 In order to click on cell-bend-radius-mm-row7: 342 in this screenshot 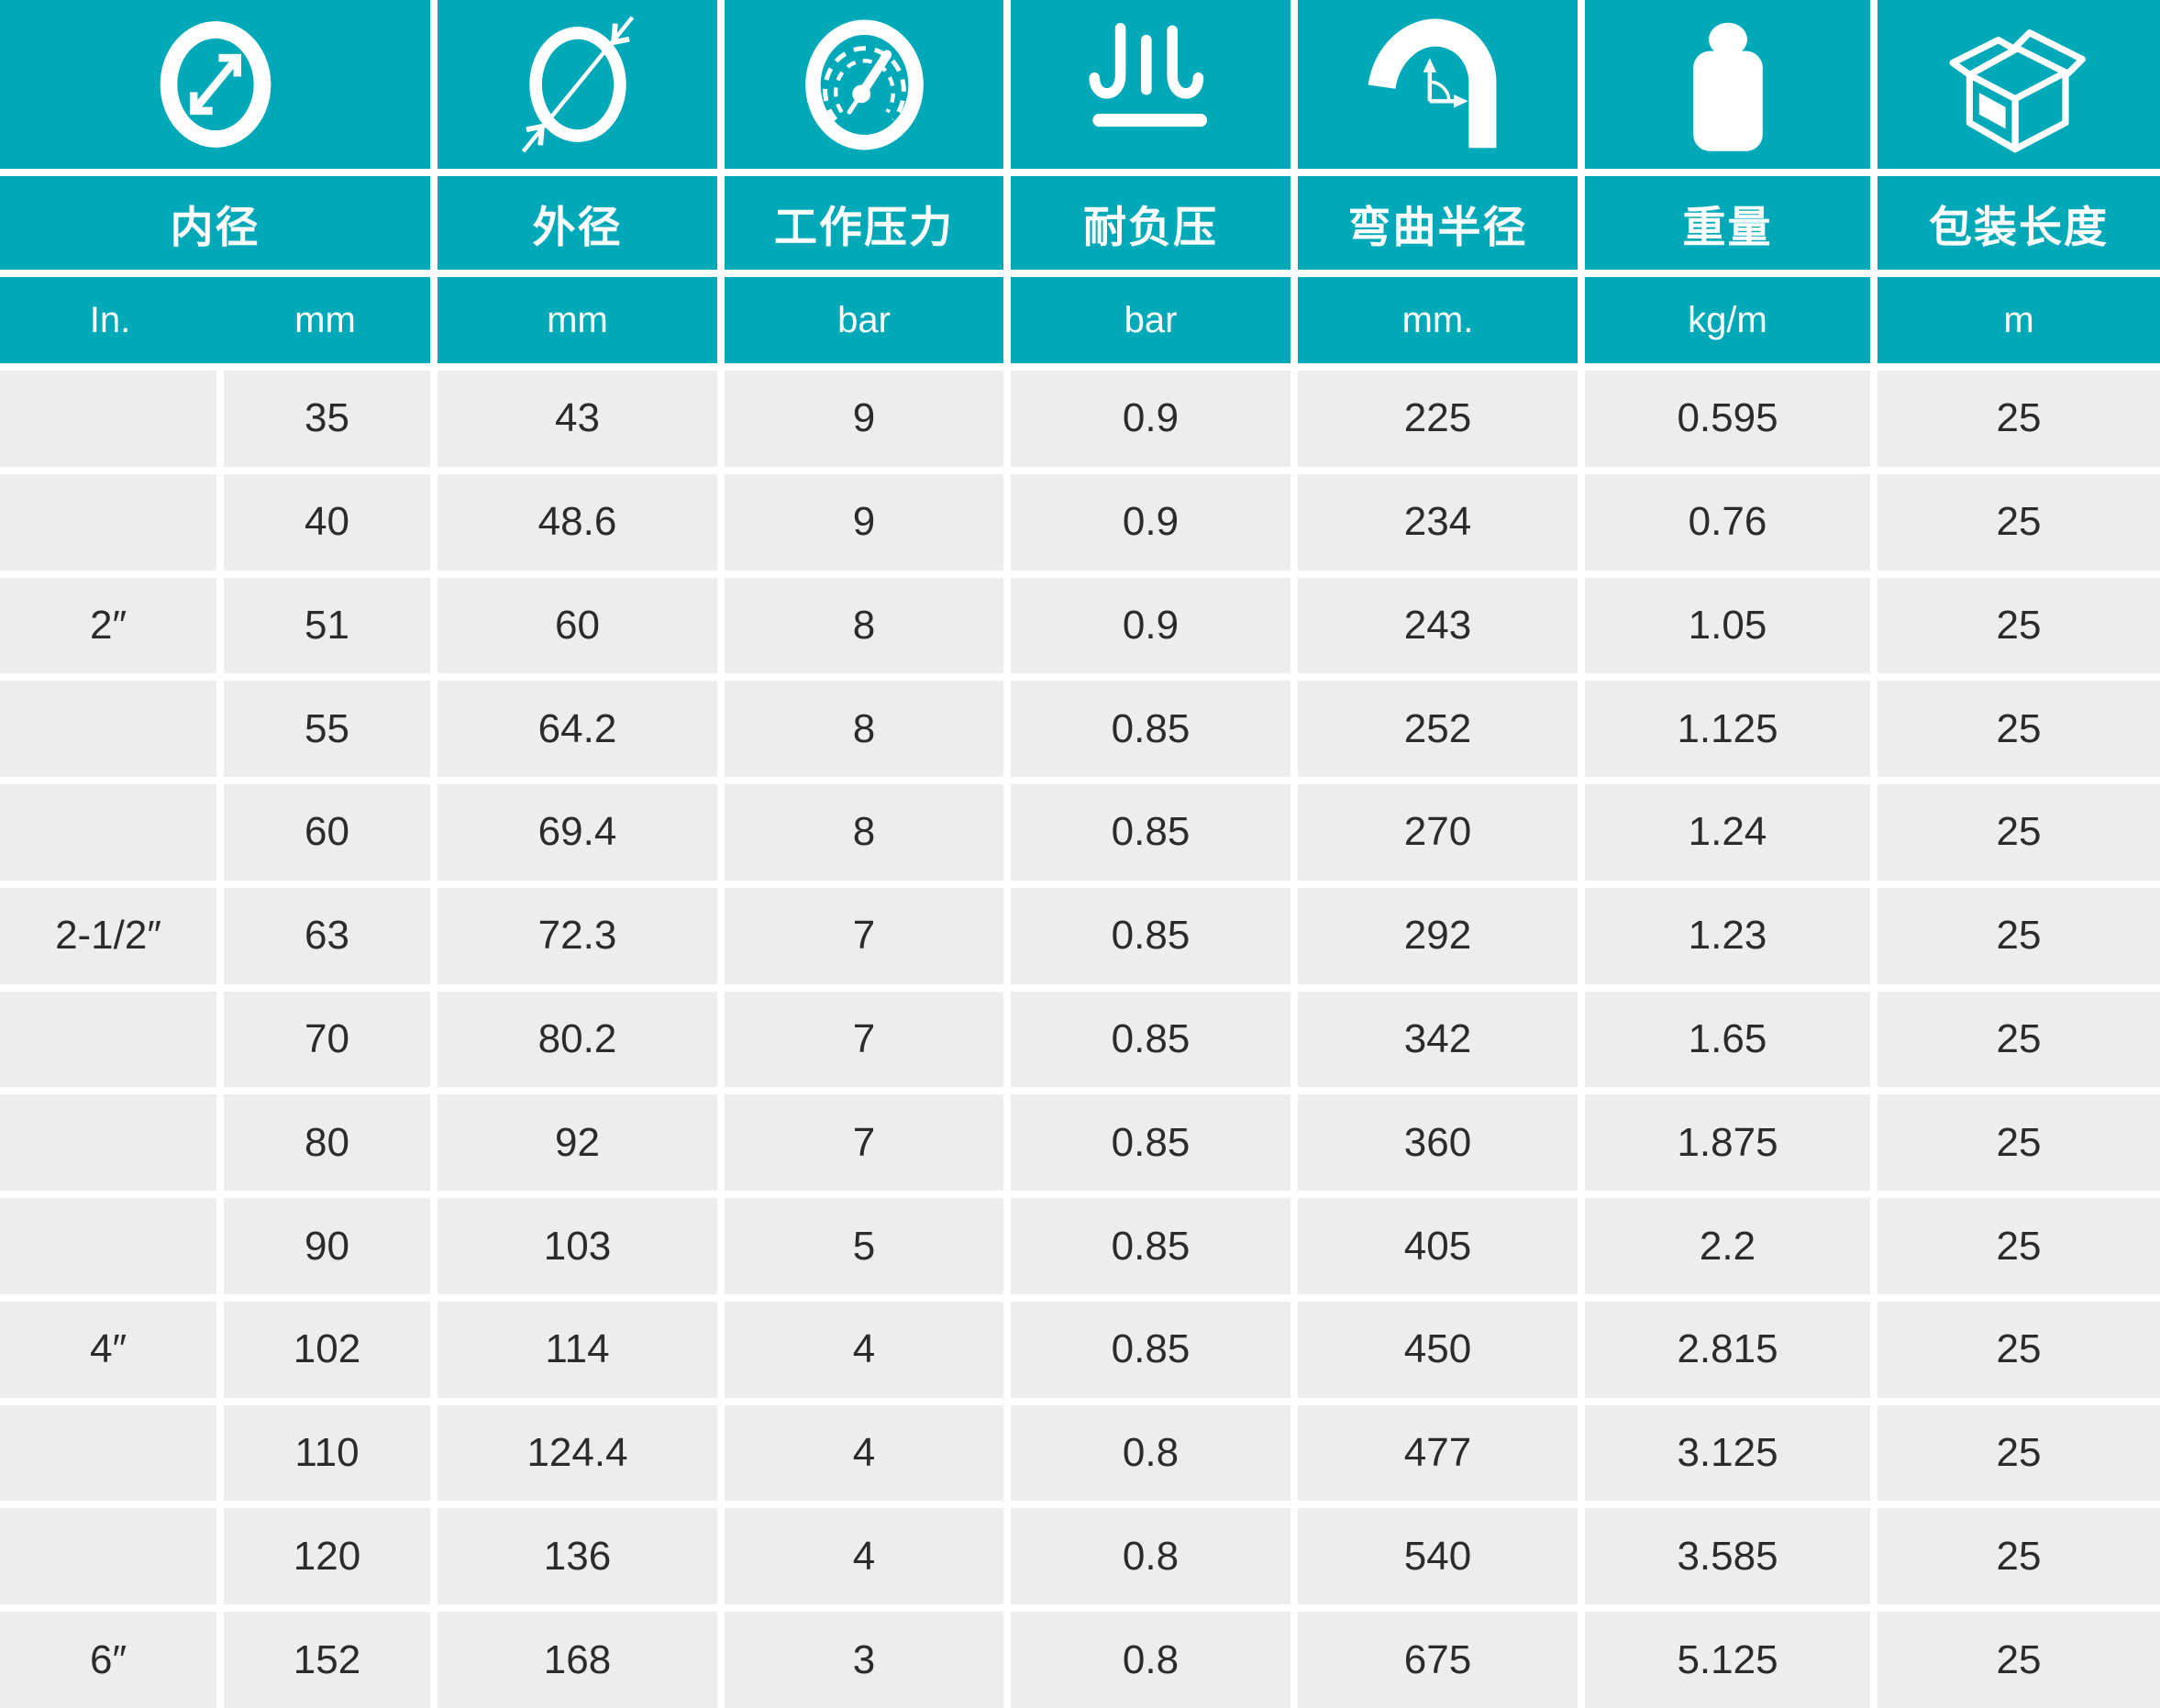, I will do `click(1438, 1039)`.